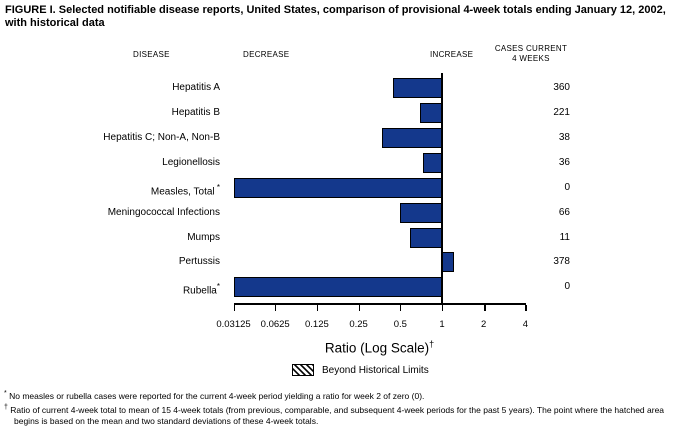 The width and height of the screenshot is (686, 431). I want to click on cases-value: 36, so click(564, 162).